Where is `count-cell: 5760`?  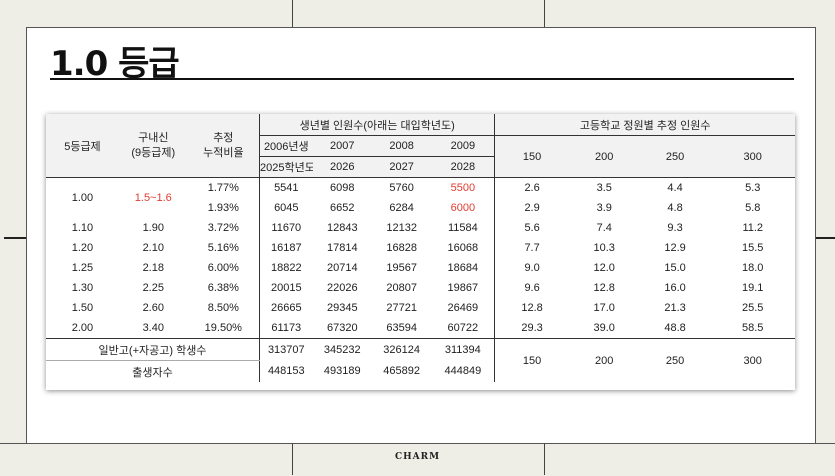 count-cell: 5760 is located at coordinates (401, 188).